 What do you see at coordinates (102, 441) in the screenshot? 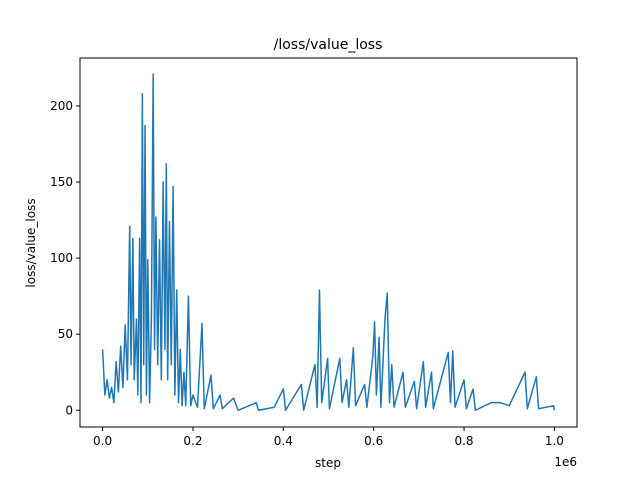
I see `x-tick-label: 0.0` at bounding box center [102, 441].